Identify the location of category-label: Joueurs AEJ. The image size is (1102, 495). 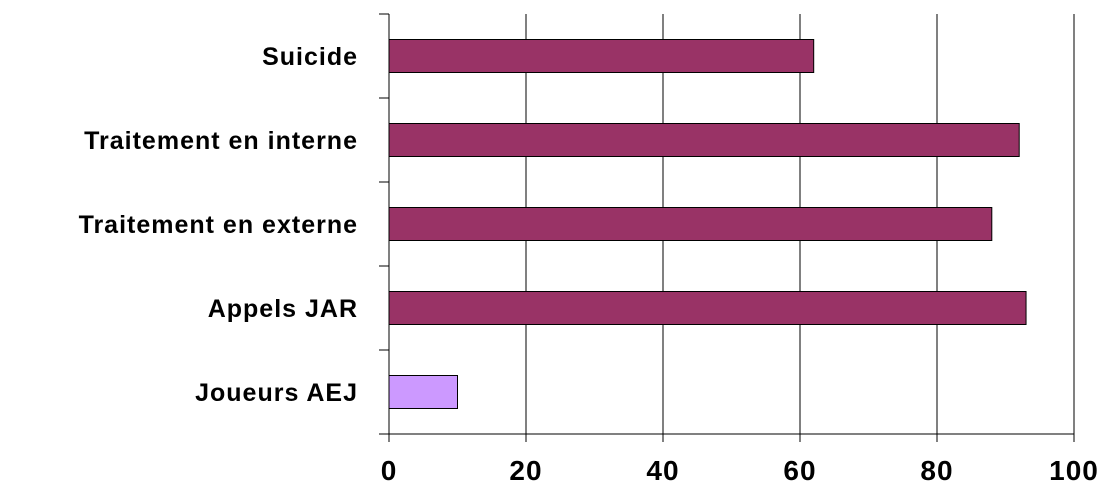
(276, 393).